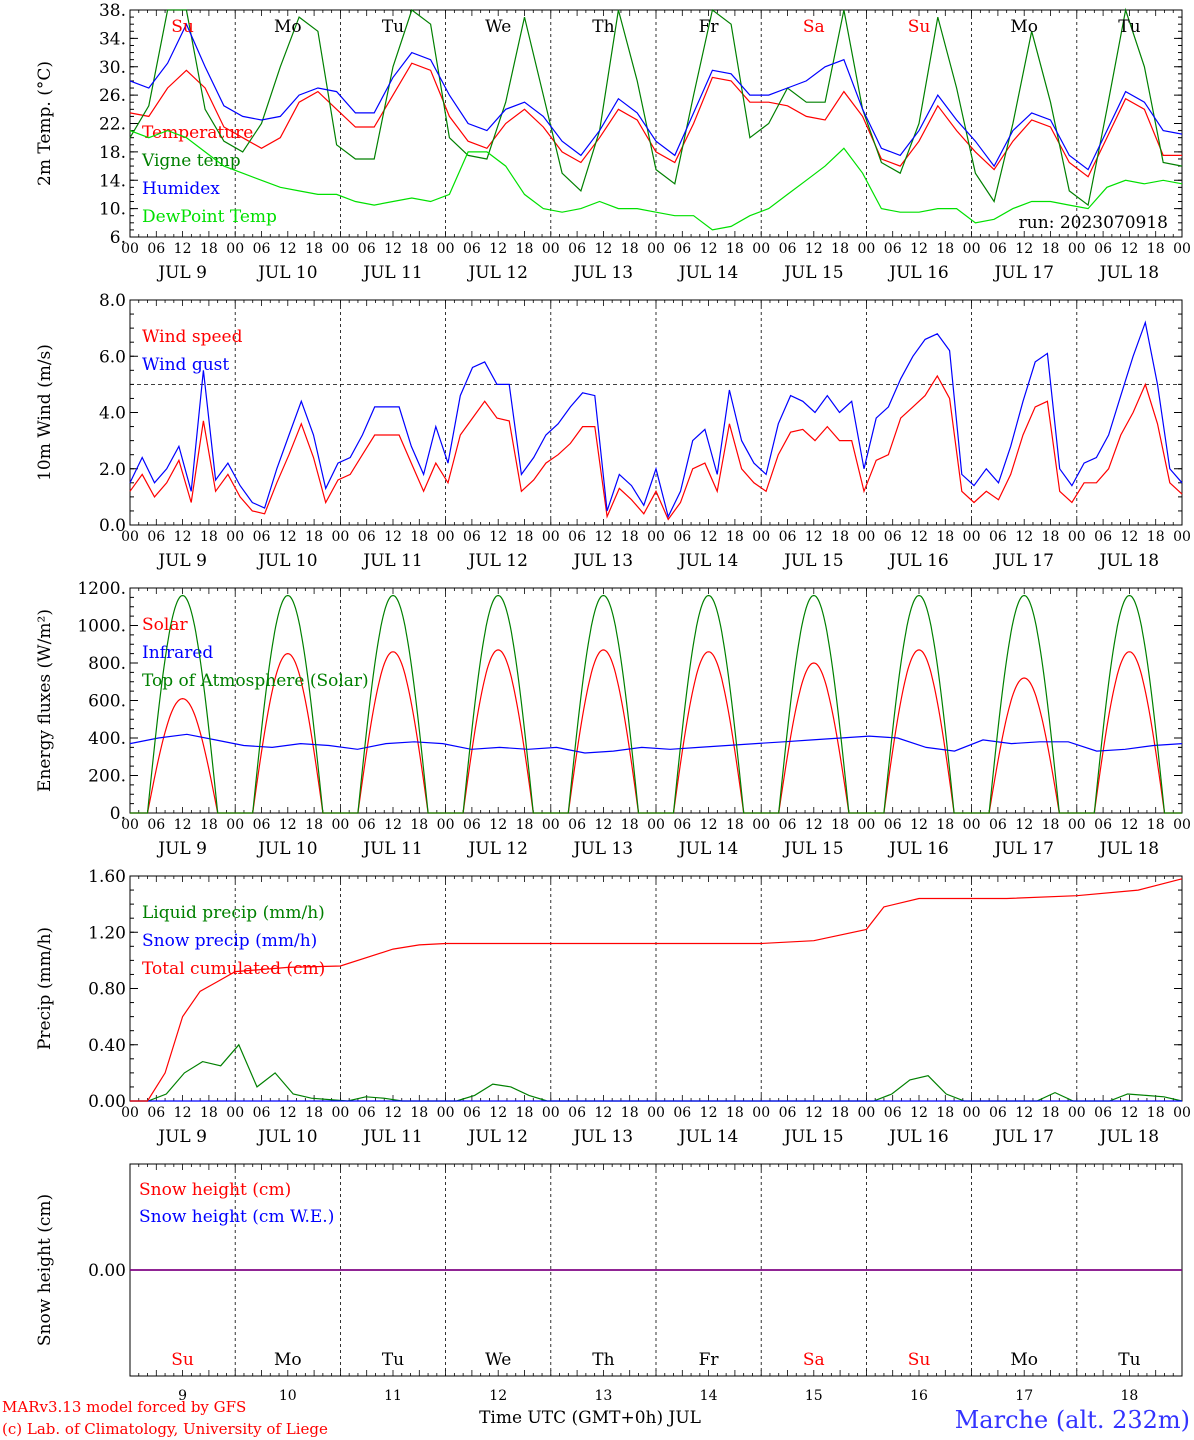 Image resolution: width=1194 pixels, height=1440 pixels. What do you see at coordinates (45, 412) in the screenshot?
I see `y-axis-label: 10m Wind (m/s)` at bounding box center [45, 412].